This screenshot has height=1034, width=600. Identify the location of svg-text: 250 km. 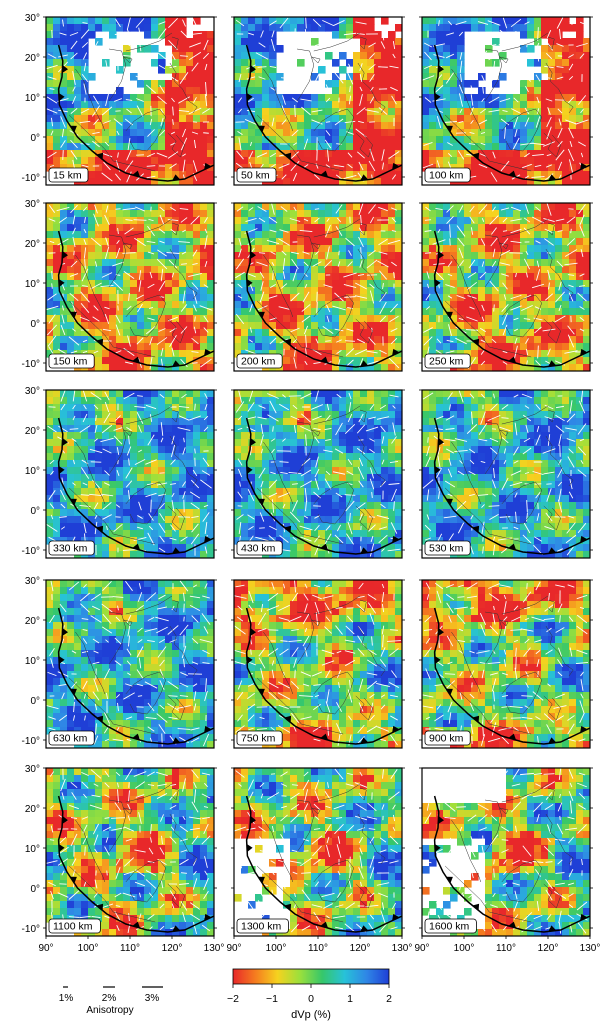
(446, 362).